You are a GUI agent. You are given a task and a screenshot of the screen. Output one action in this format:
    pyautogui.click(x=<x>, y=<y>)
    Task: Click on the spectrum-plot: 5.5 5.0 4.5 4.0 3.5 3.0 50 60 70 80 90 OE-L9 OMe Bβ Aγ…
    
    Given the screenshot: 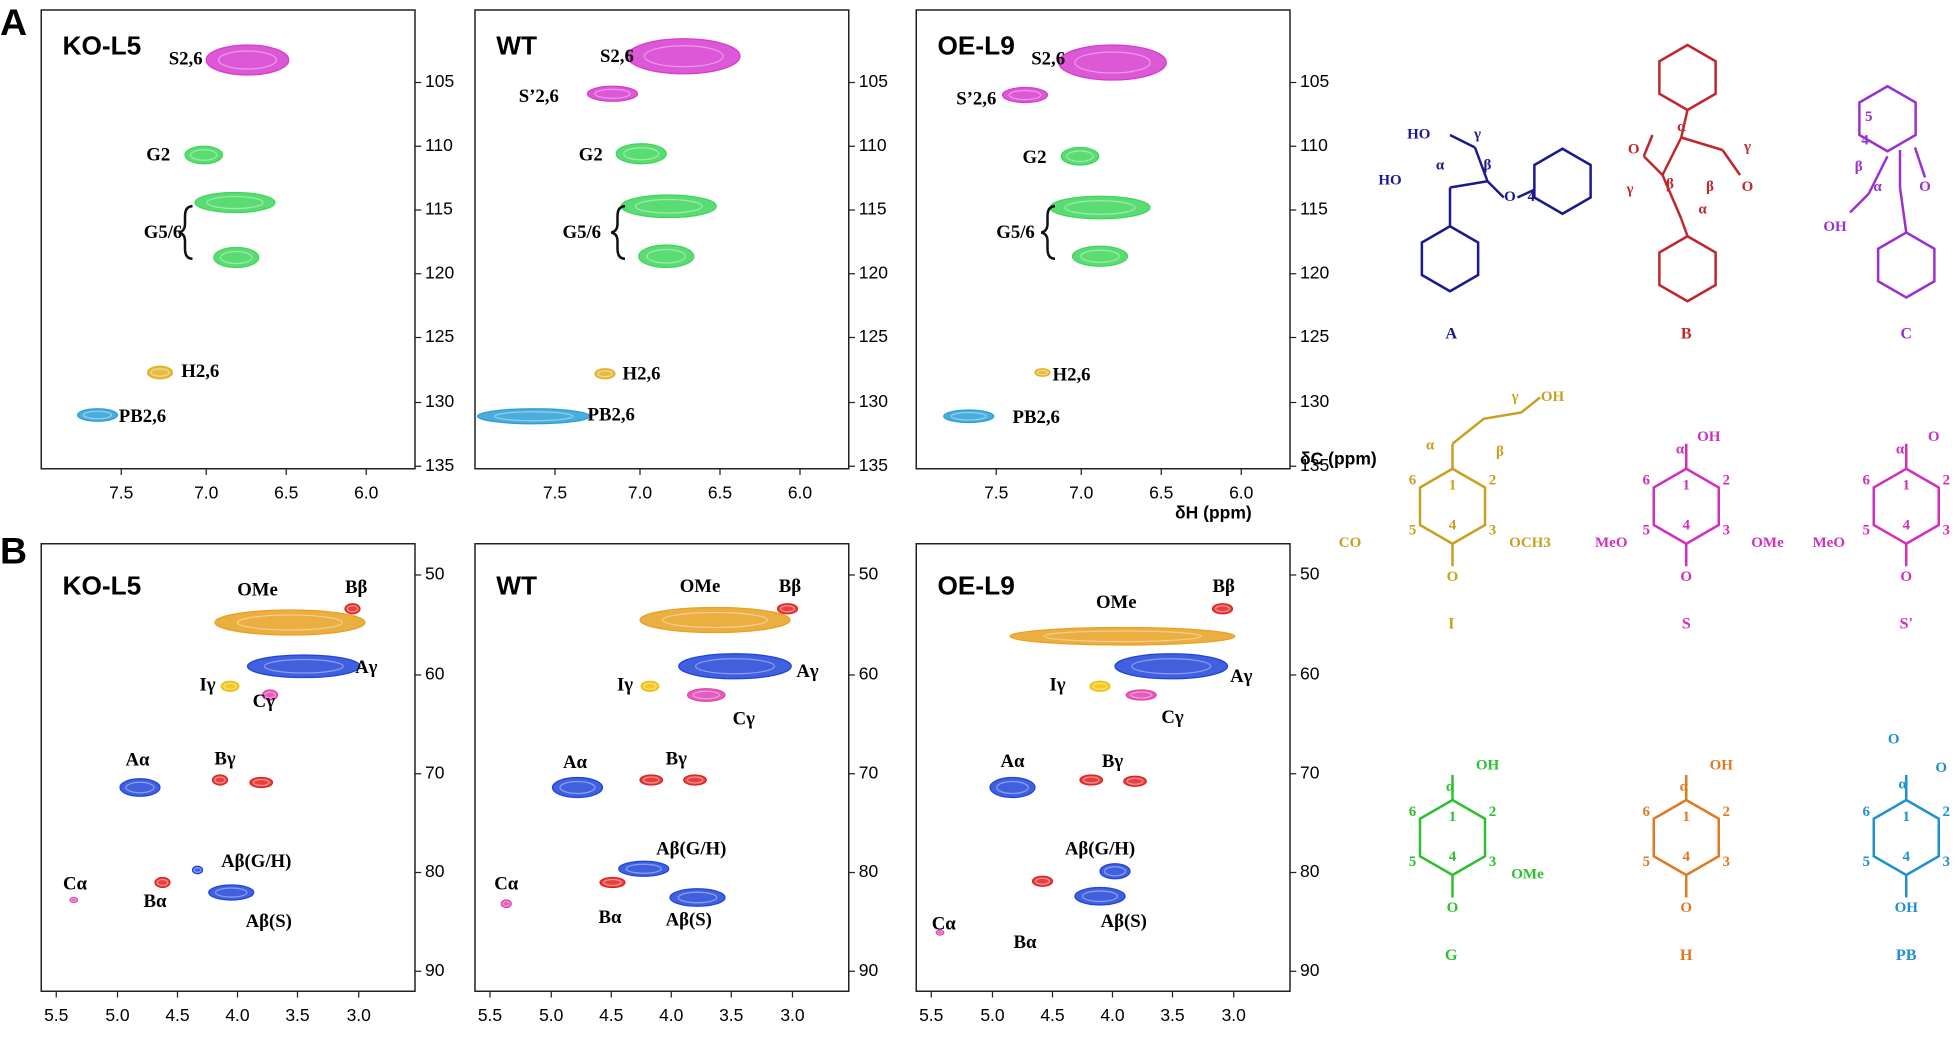 What is the action you would take?
    pyautogui.click(x=1117, y=783)
    